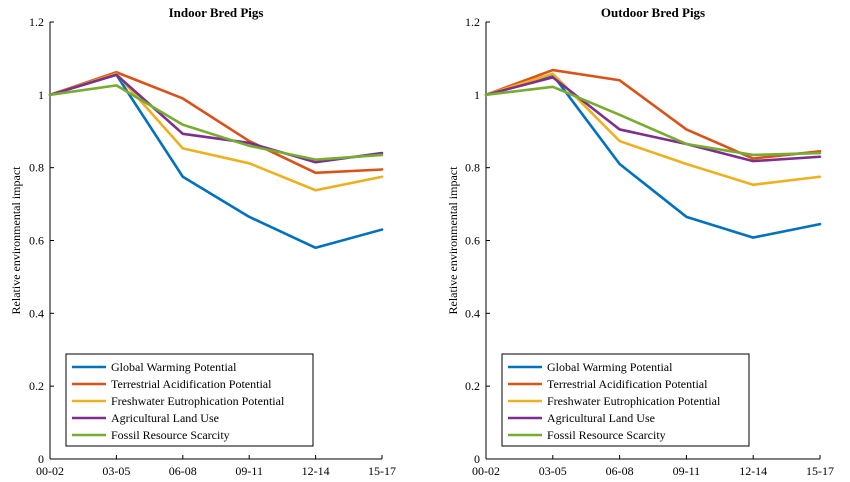 This screenshot has height=482, width=850. Describe the element at coordinates (216, 12) in the screenshot. I see `chart-title: Indoor Bred Pigs` at that location.